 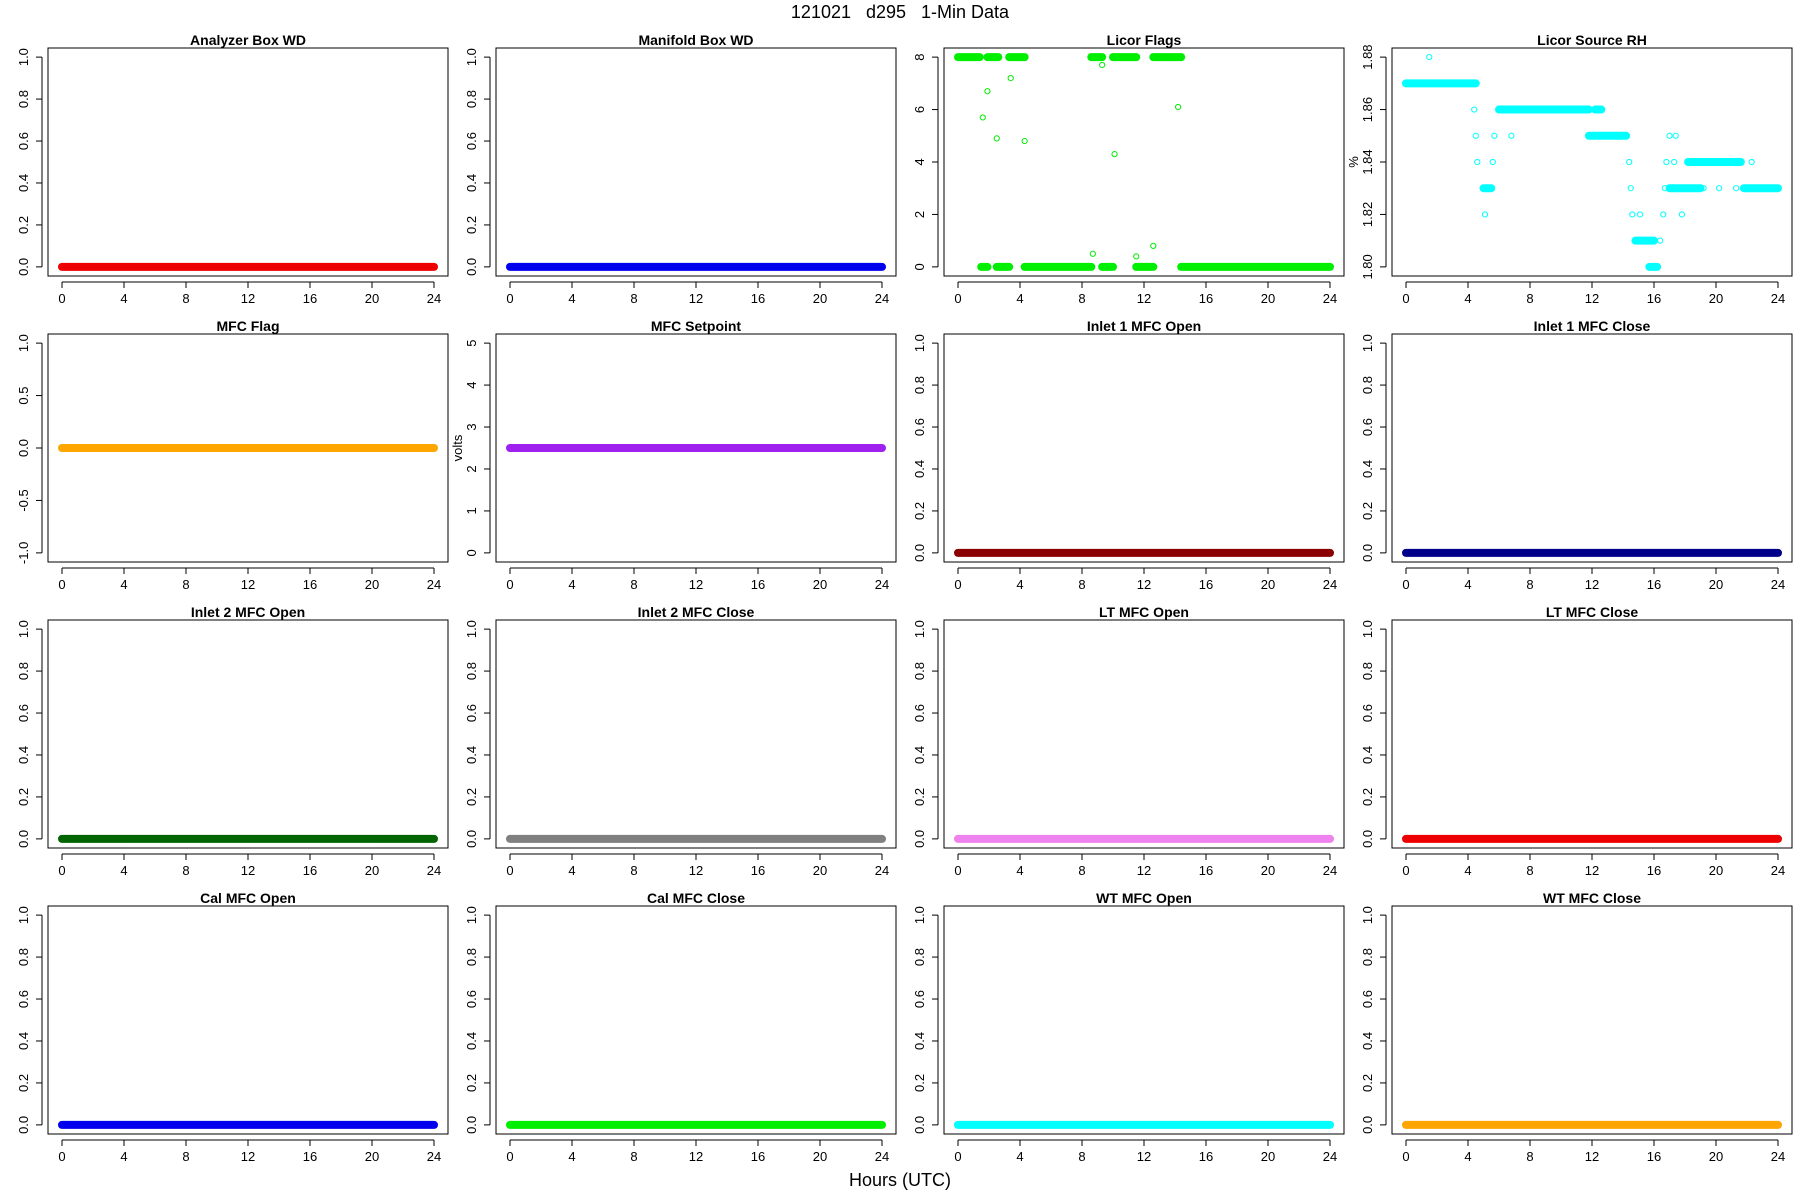 What do you see at coordinates (248, 612) in the screenshot?
I see `chart-title: Inlet 2 MFC Open` at bounding box center [248, 612].